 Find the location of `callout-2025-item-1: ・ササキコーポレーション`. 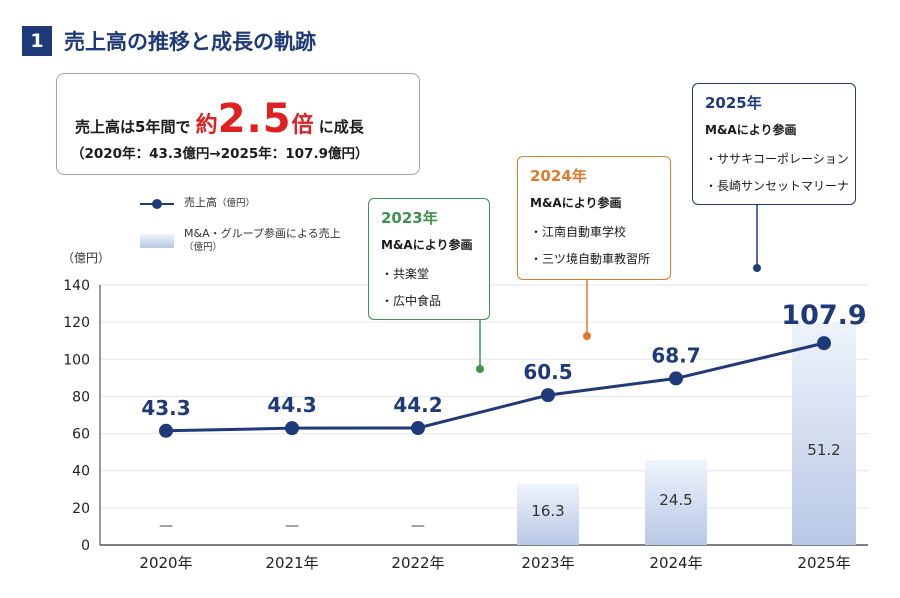

callout-2025-item-1: ・ササキコーポレーション is located at coordinates (777, 159).